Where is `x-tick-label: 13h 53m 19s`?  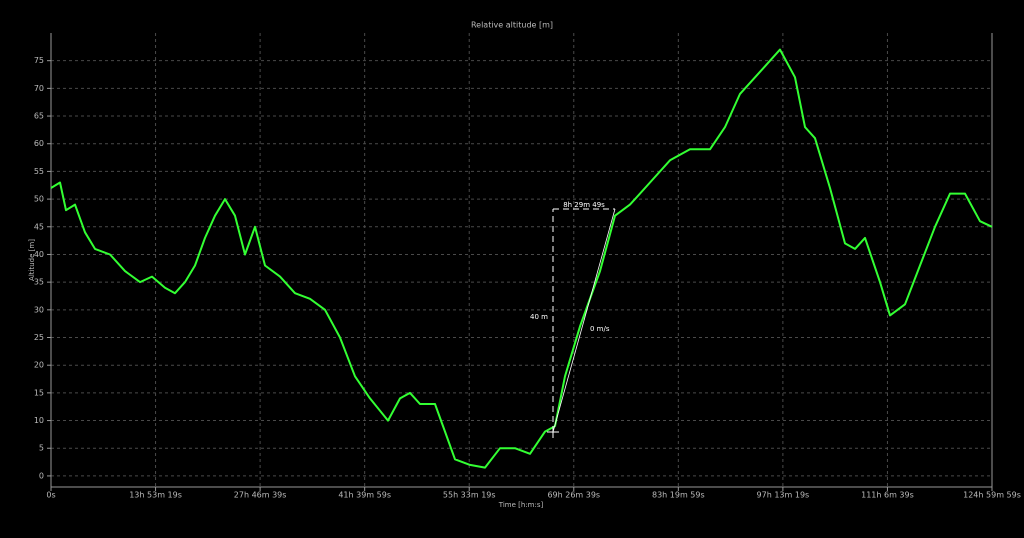 x-tick-label: 13h 53m 19s is located at coordinates (155, 495).